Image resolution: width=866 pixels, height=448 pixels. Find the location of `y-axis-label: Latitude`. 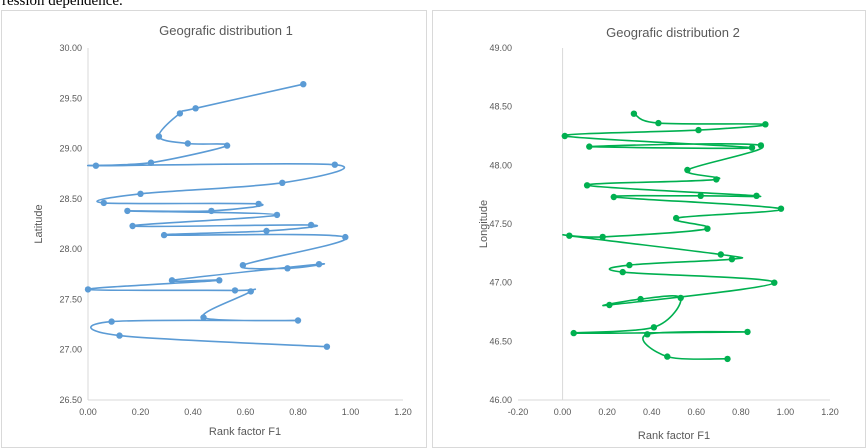

y-axis-label: Latitude is located at coordinates (39, 223).